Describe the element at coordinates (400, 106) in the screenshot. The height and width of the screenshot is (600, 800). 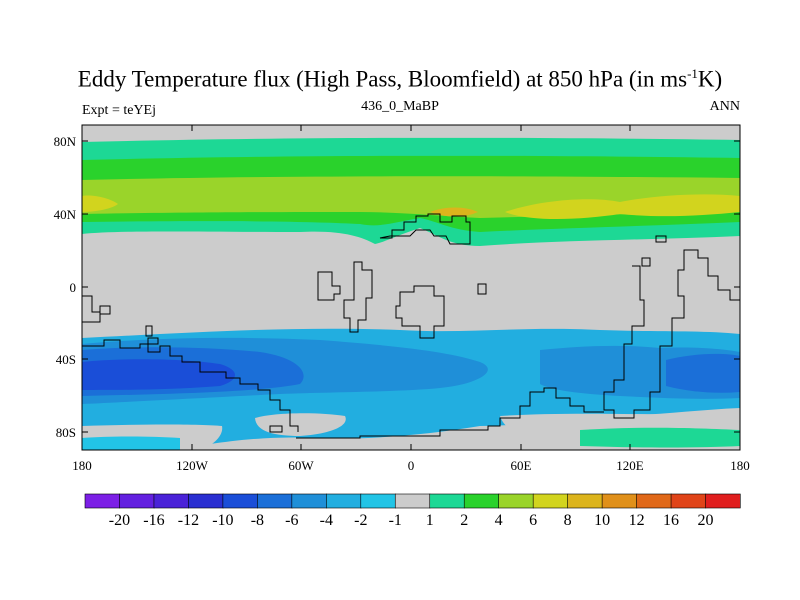
I see `run-label: 436_0_MaBP` at that location.